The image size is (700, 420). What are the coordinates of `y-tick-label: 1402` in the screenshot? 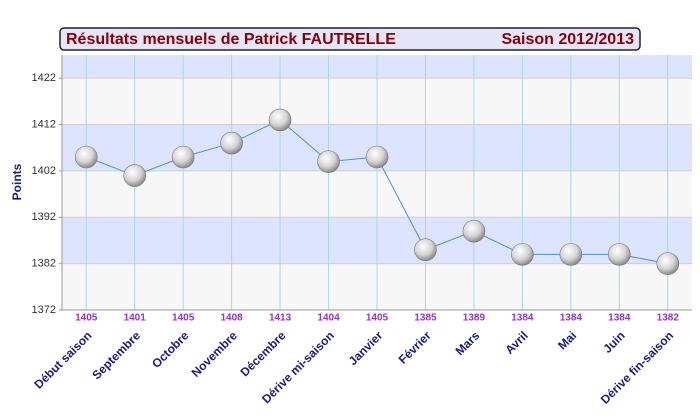 It's located at (44, 171).